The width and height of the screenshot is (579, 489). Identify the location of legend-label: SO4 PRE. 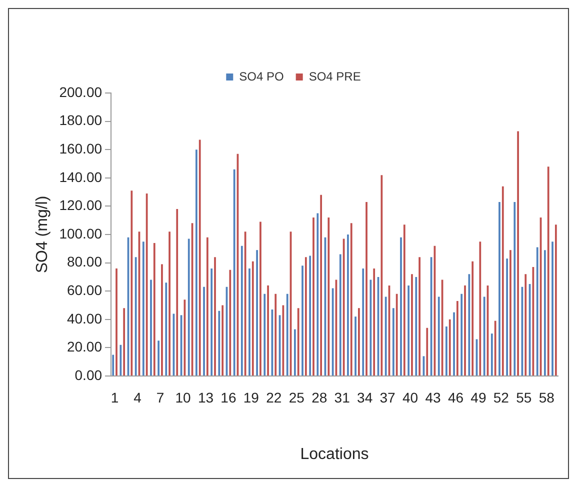
(334, 76).